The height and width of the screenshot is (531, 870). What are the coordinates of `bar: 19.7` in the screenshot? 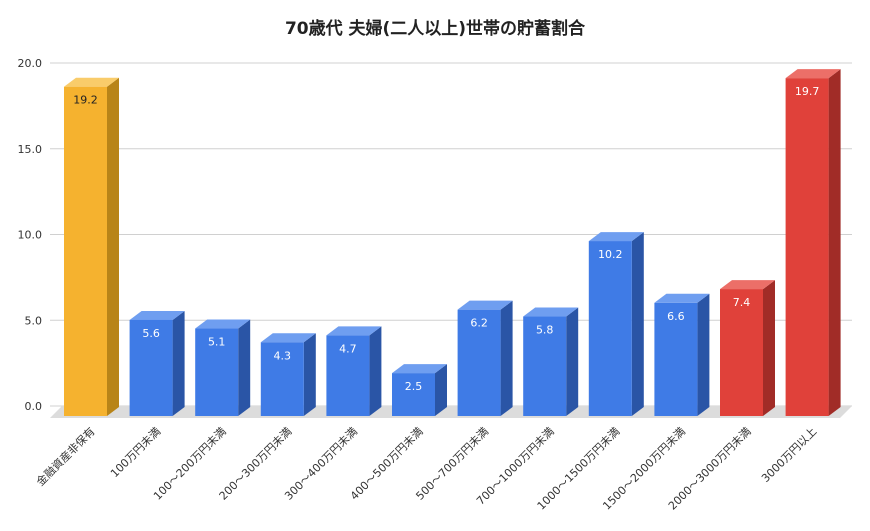 It's located at (813, 243).